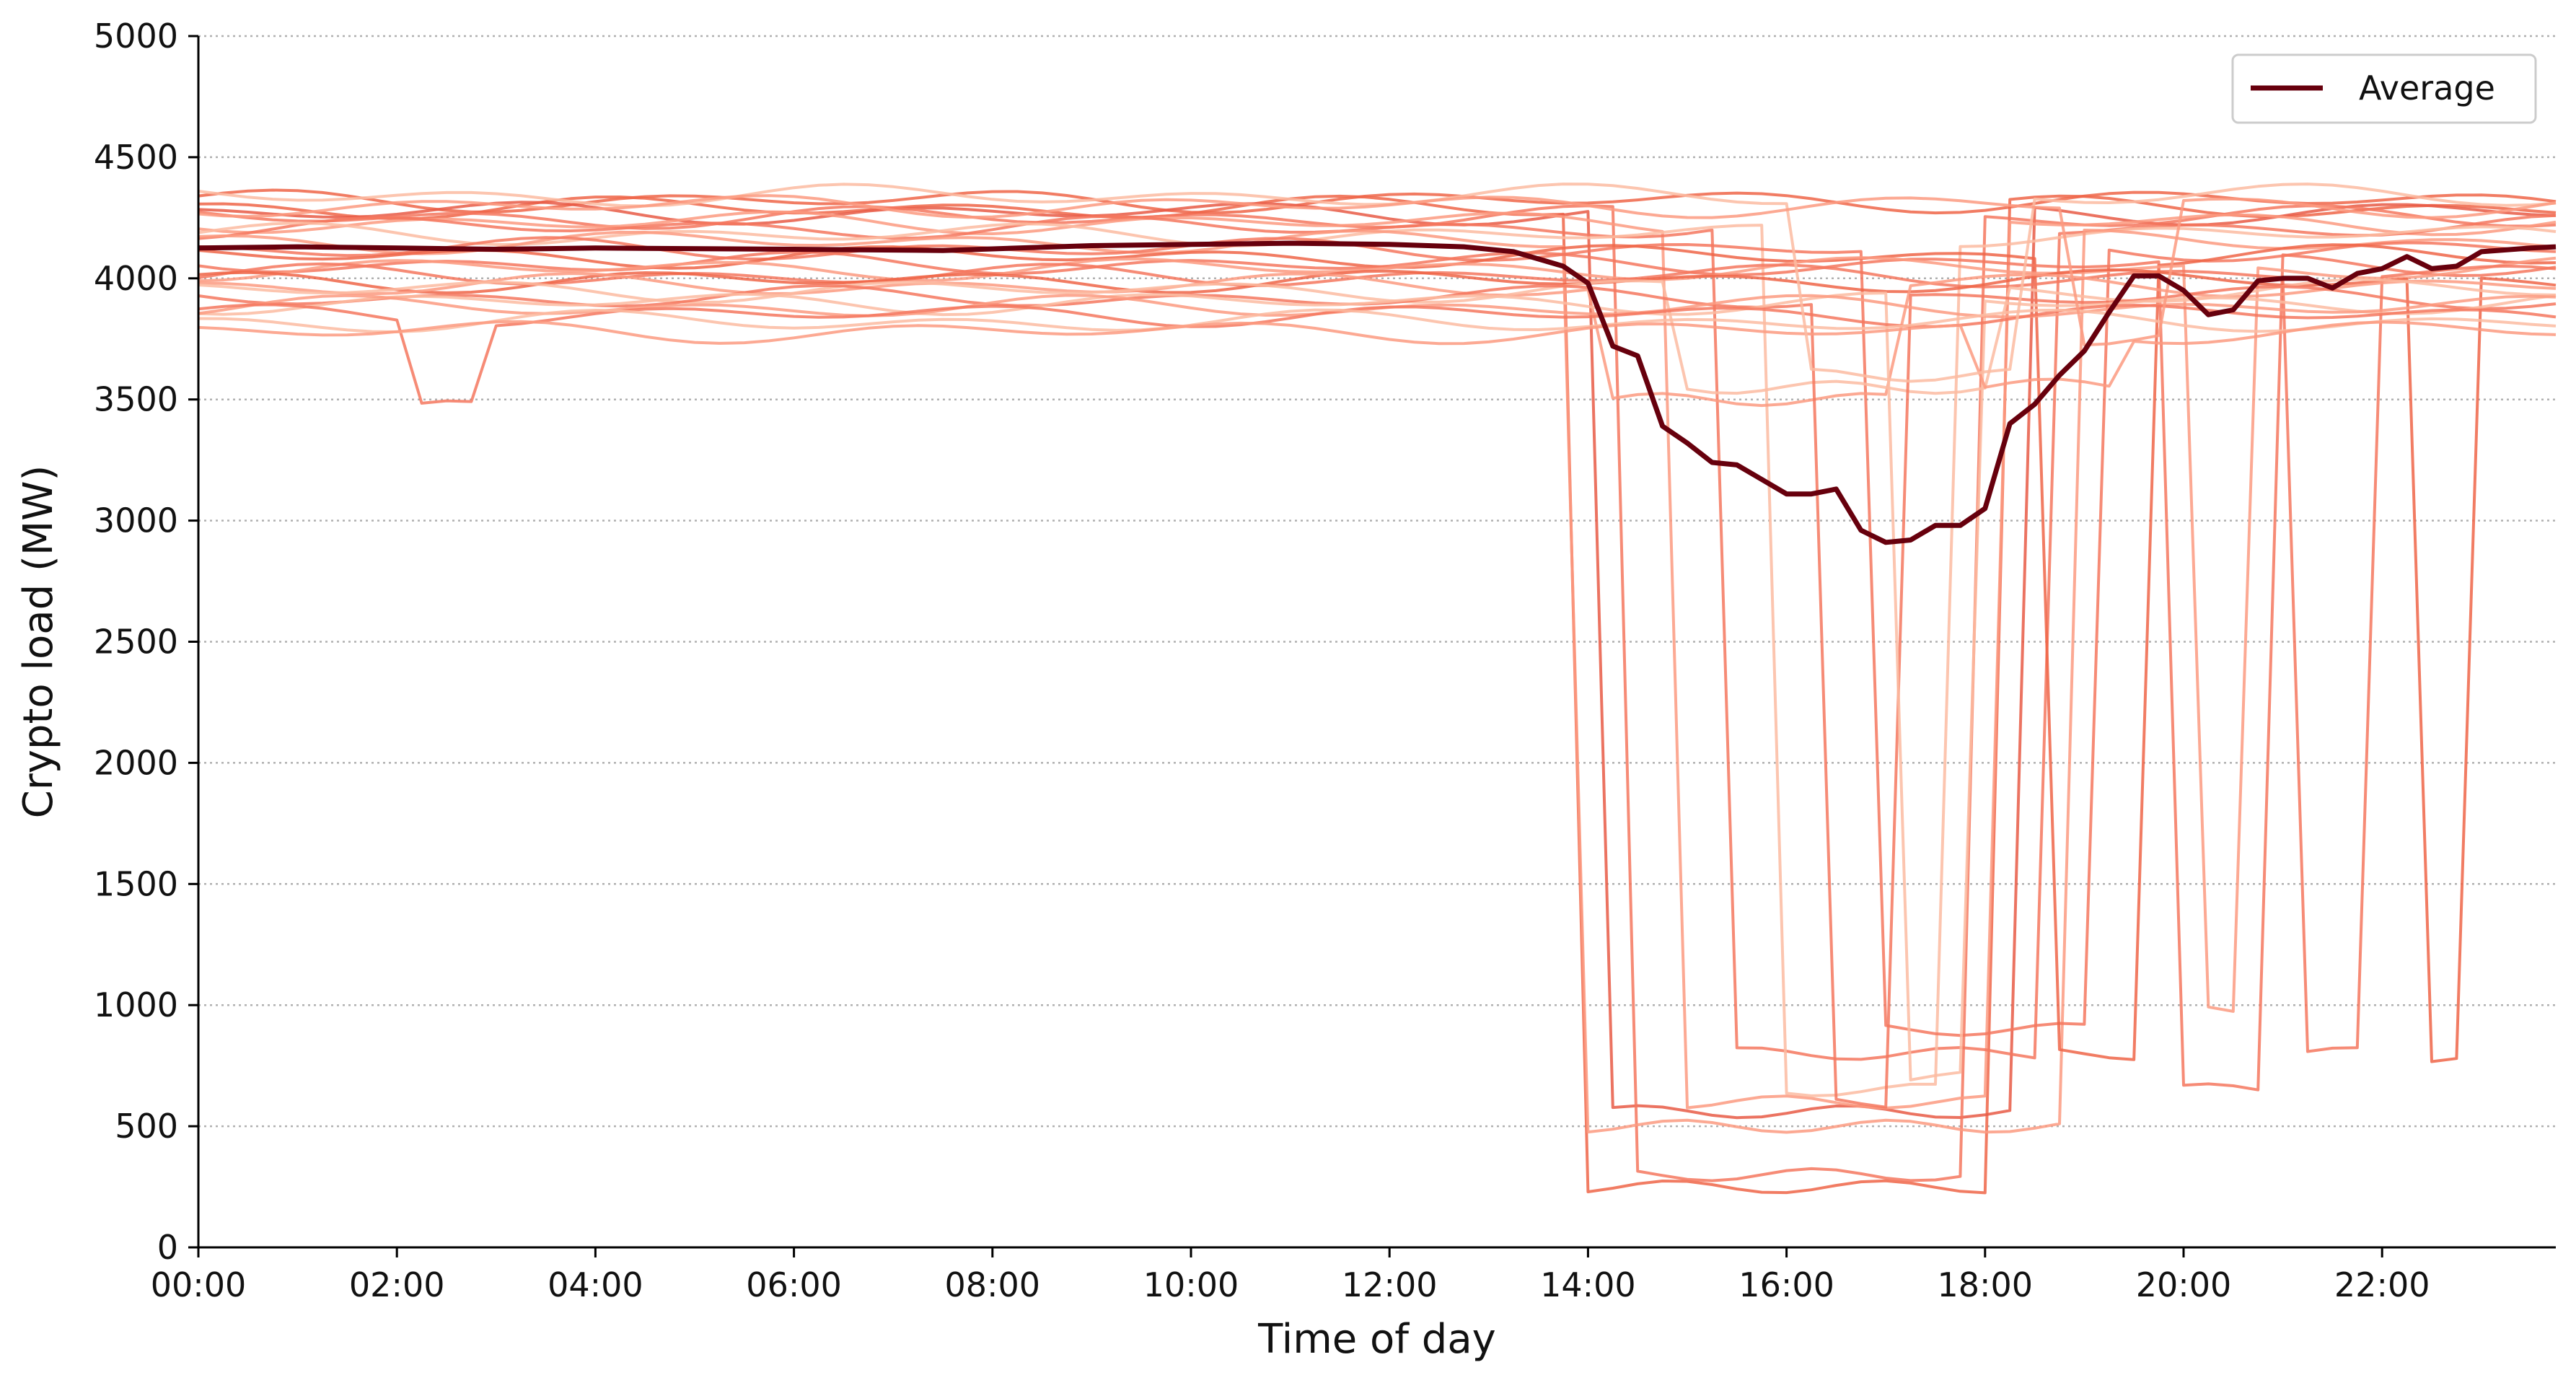 This screenshot has height=1383, width=2576. I want to click on y-tick-label: 2500, so click(136, 642).